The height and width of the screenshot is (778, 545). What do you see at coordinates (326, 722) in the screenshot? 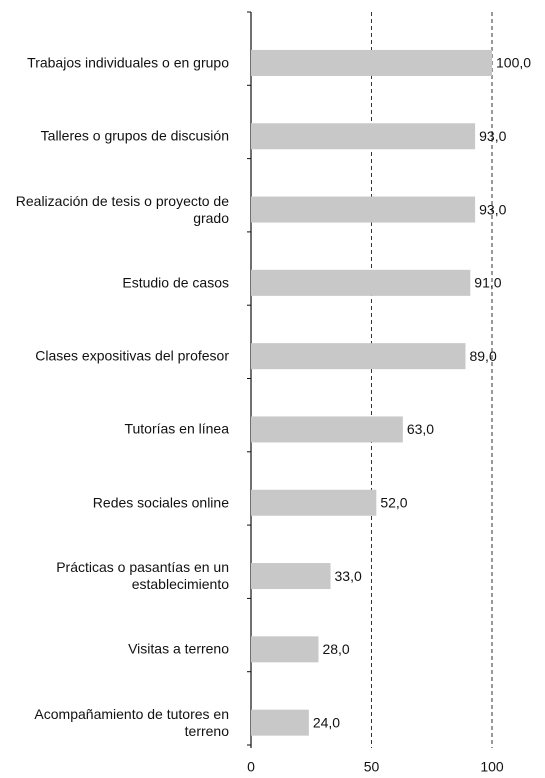
I see `value-label: 24,0` at bounding box center [326, 722].